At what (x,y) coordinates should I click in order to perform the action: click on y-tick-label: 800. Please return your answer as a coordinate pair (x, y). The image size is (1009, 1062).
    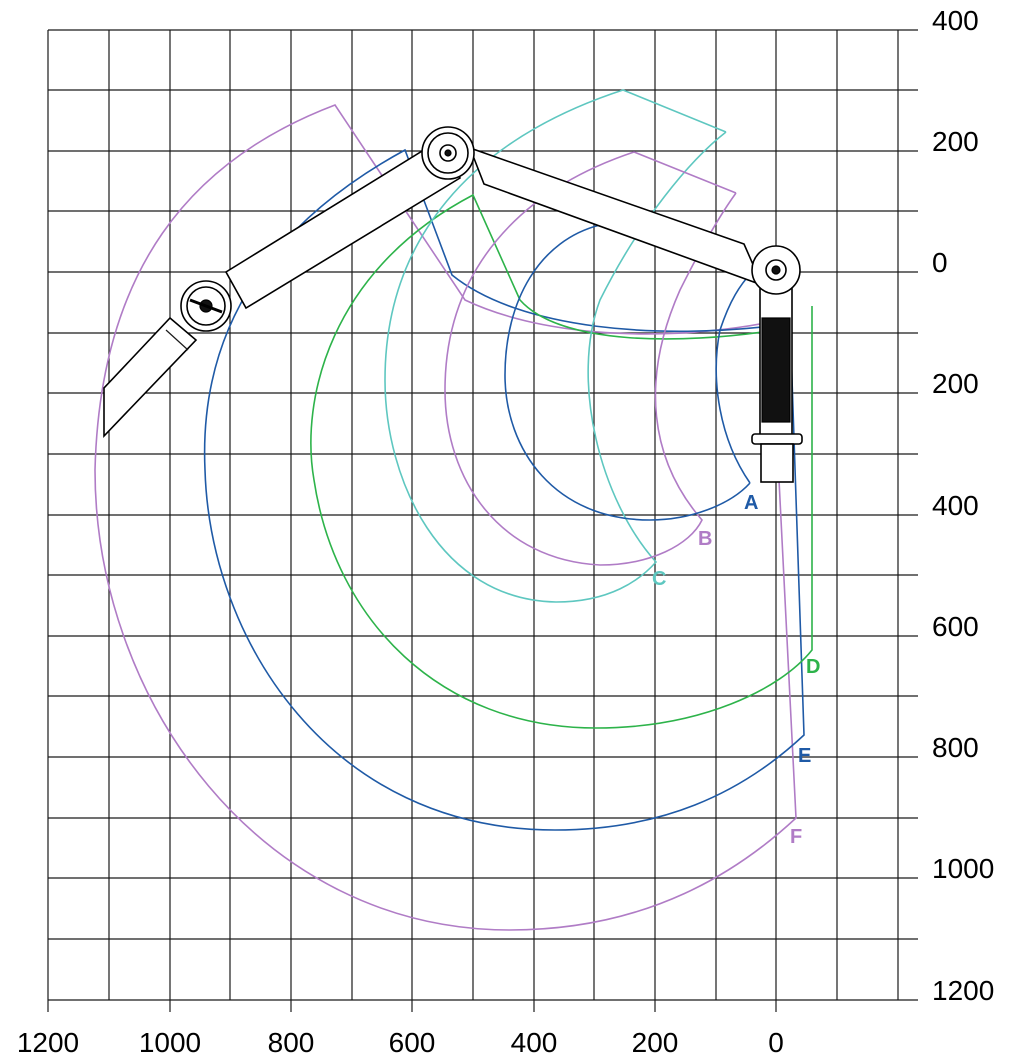
    Looking at the image, I should click on (955, 747).